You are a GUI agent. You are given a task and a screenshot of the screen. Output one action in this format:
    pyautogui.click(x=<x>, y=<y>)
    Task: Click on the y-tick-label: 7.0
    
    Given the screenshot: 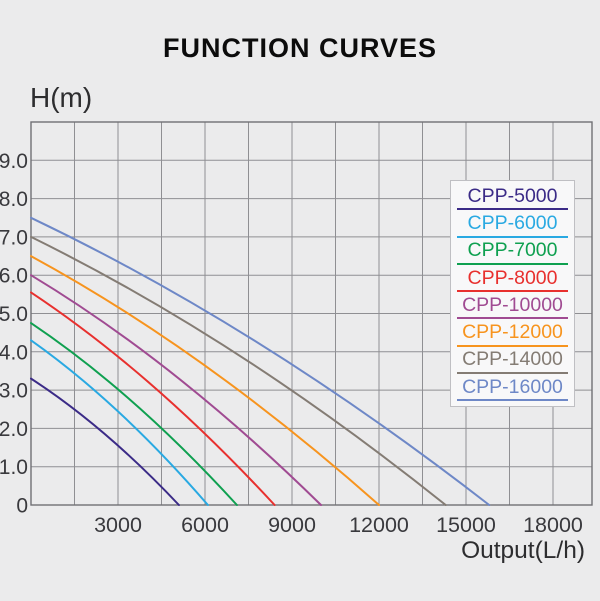 What is the action you would take?
    pyautogui.click(x=14, y=237)
    